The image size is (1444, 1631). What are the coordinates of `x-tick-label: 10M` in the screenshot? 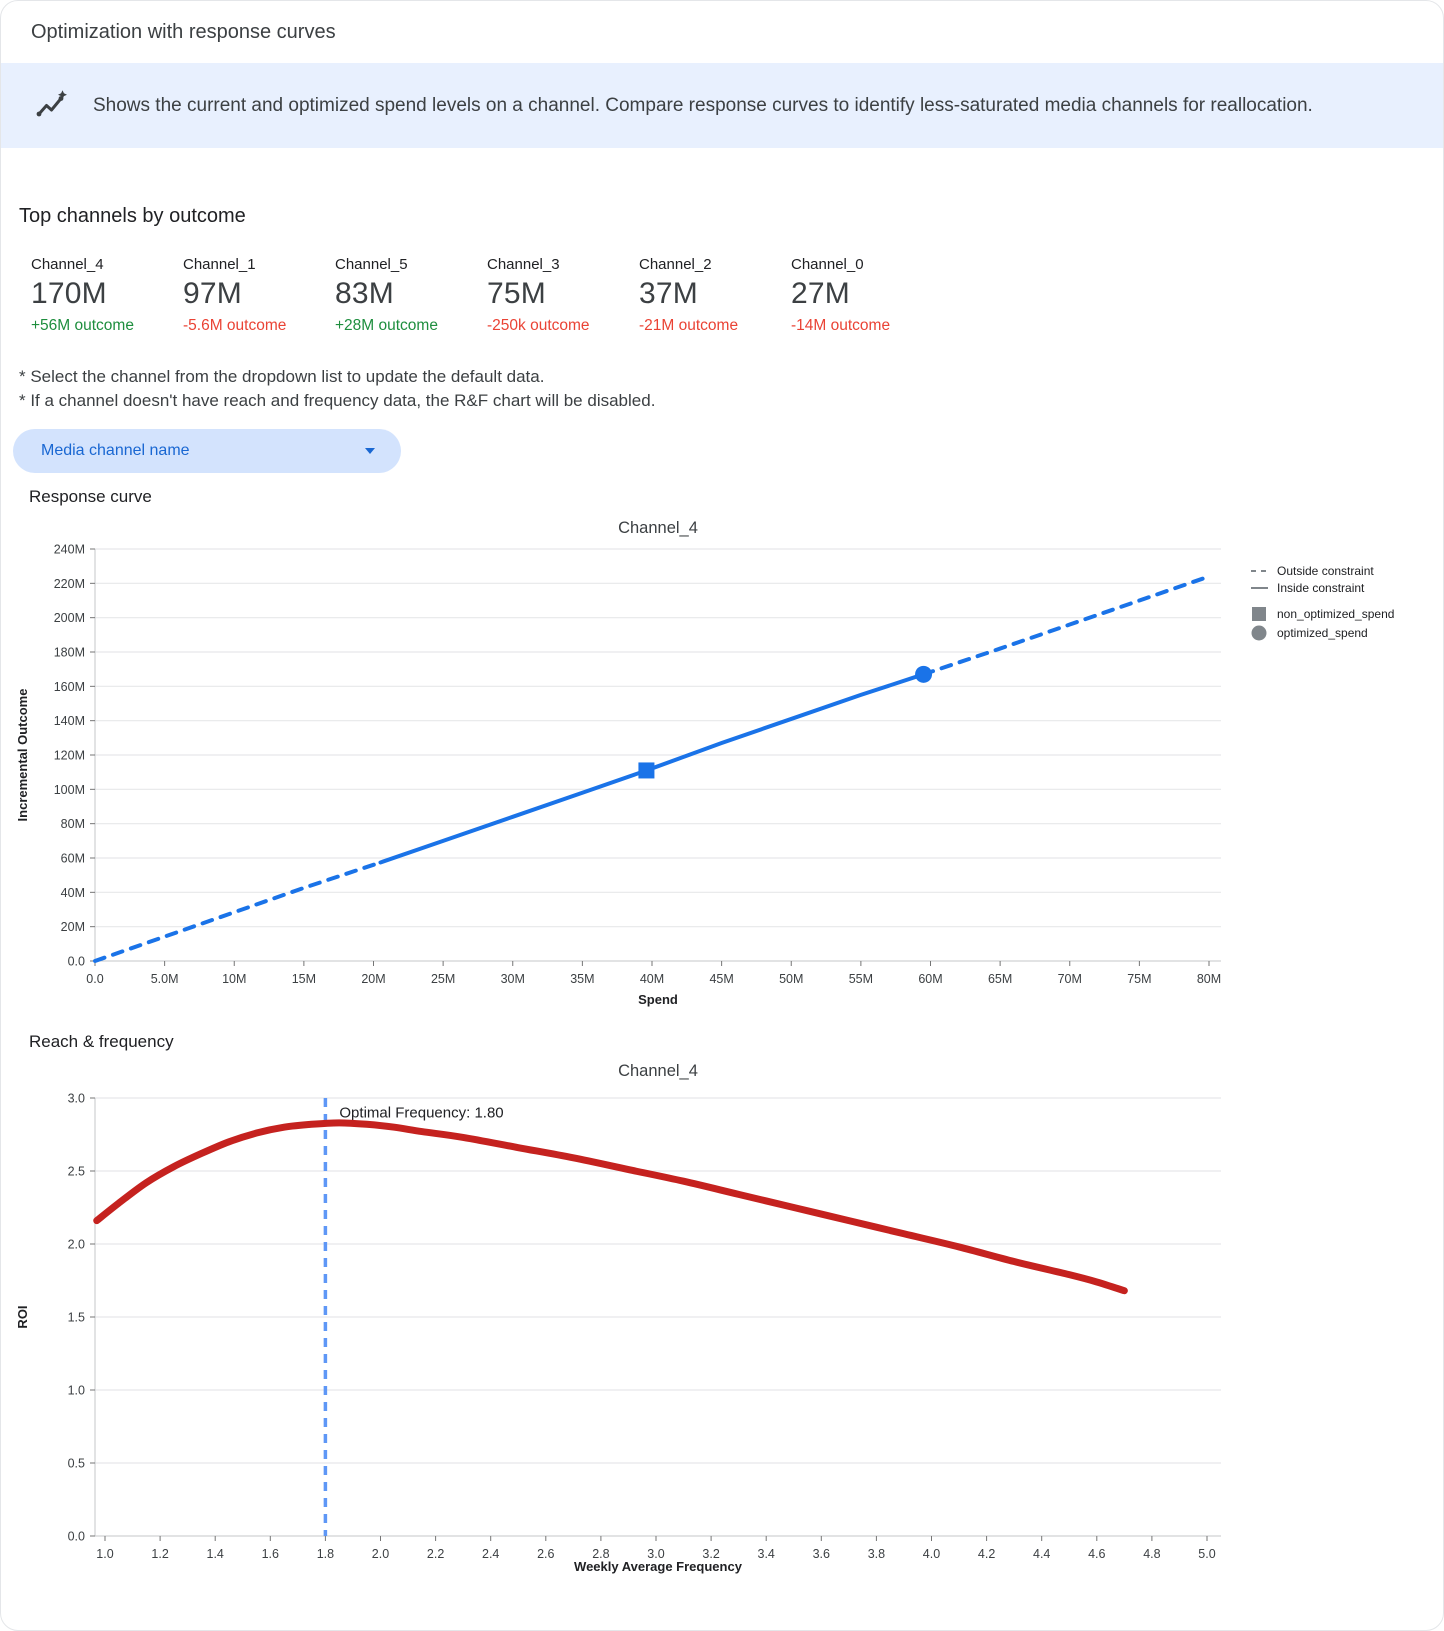 It's located at (234, 979).